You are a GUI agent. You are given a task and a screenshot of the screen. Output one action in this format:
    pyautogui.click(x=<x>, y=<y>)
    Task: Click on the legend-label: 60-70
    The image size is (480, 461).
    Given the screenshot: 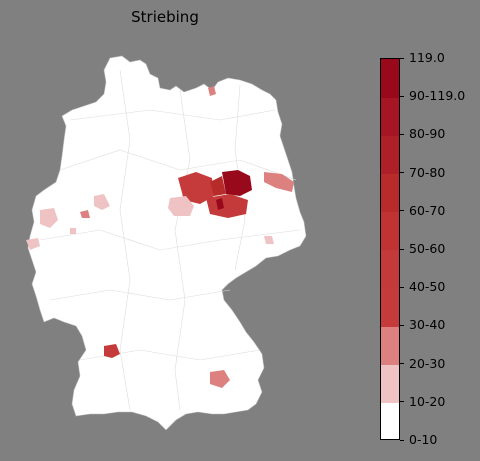 What is the action you would take?
    pyautogui.click(x=427, y=210)
    